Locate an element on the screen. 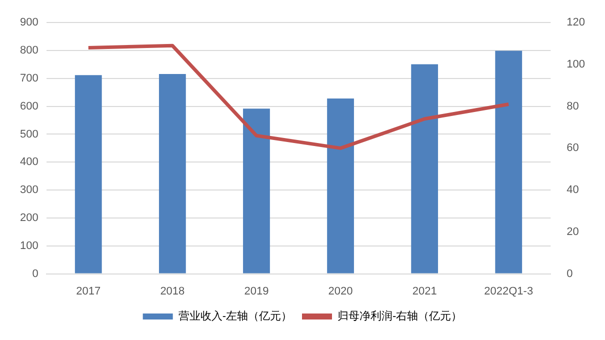  y-tick-label: 300 is located at coordinates (29, 190).